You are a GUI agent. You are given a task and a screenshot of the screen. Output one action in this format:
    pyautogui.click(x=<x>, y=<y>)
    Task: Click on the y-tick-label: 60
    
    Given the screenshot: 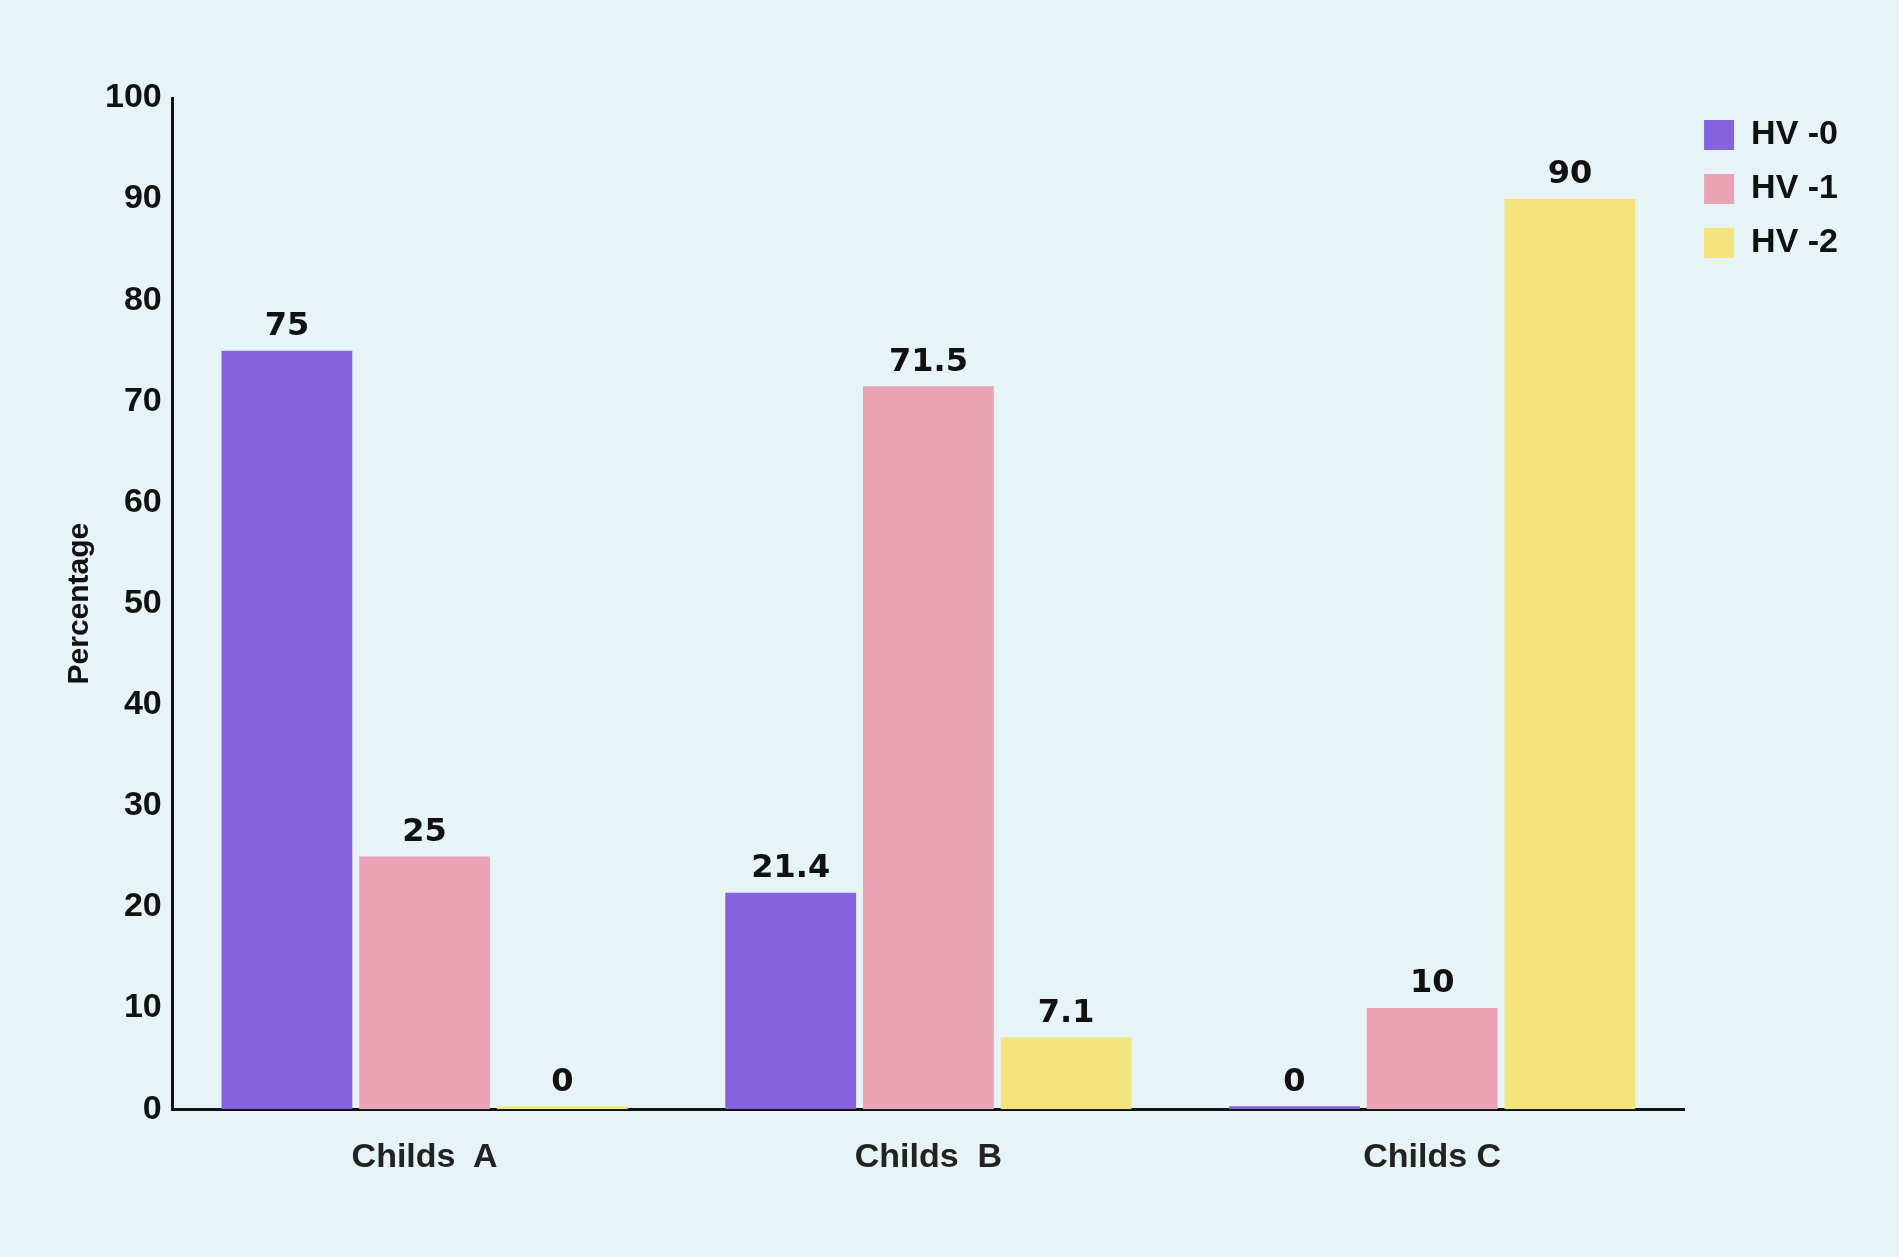 What is the action you would take?
    pyautogui.click(x=142, y=499)
    